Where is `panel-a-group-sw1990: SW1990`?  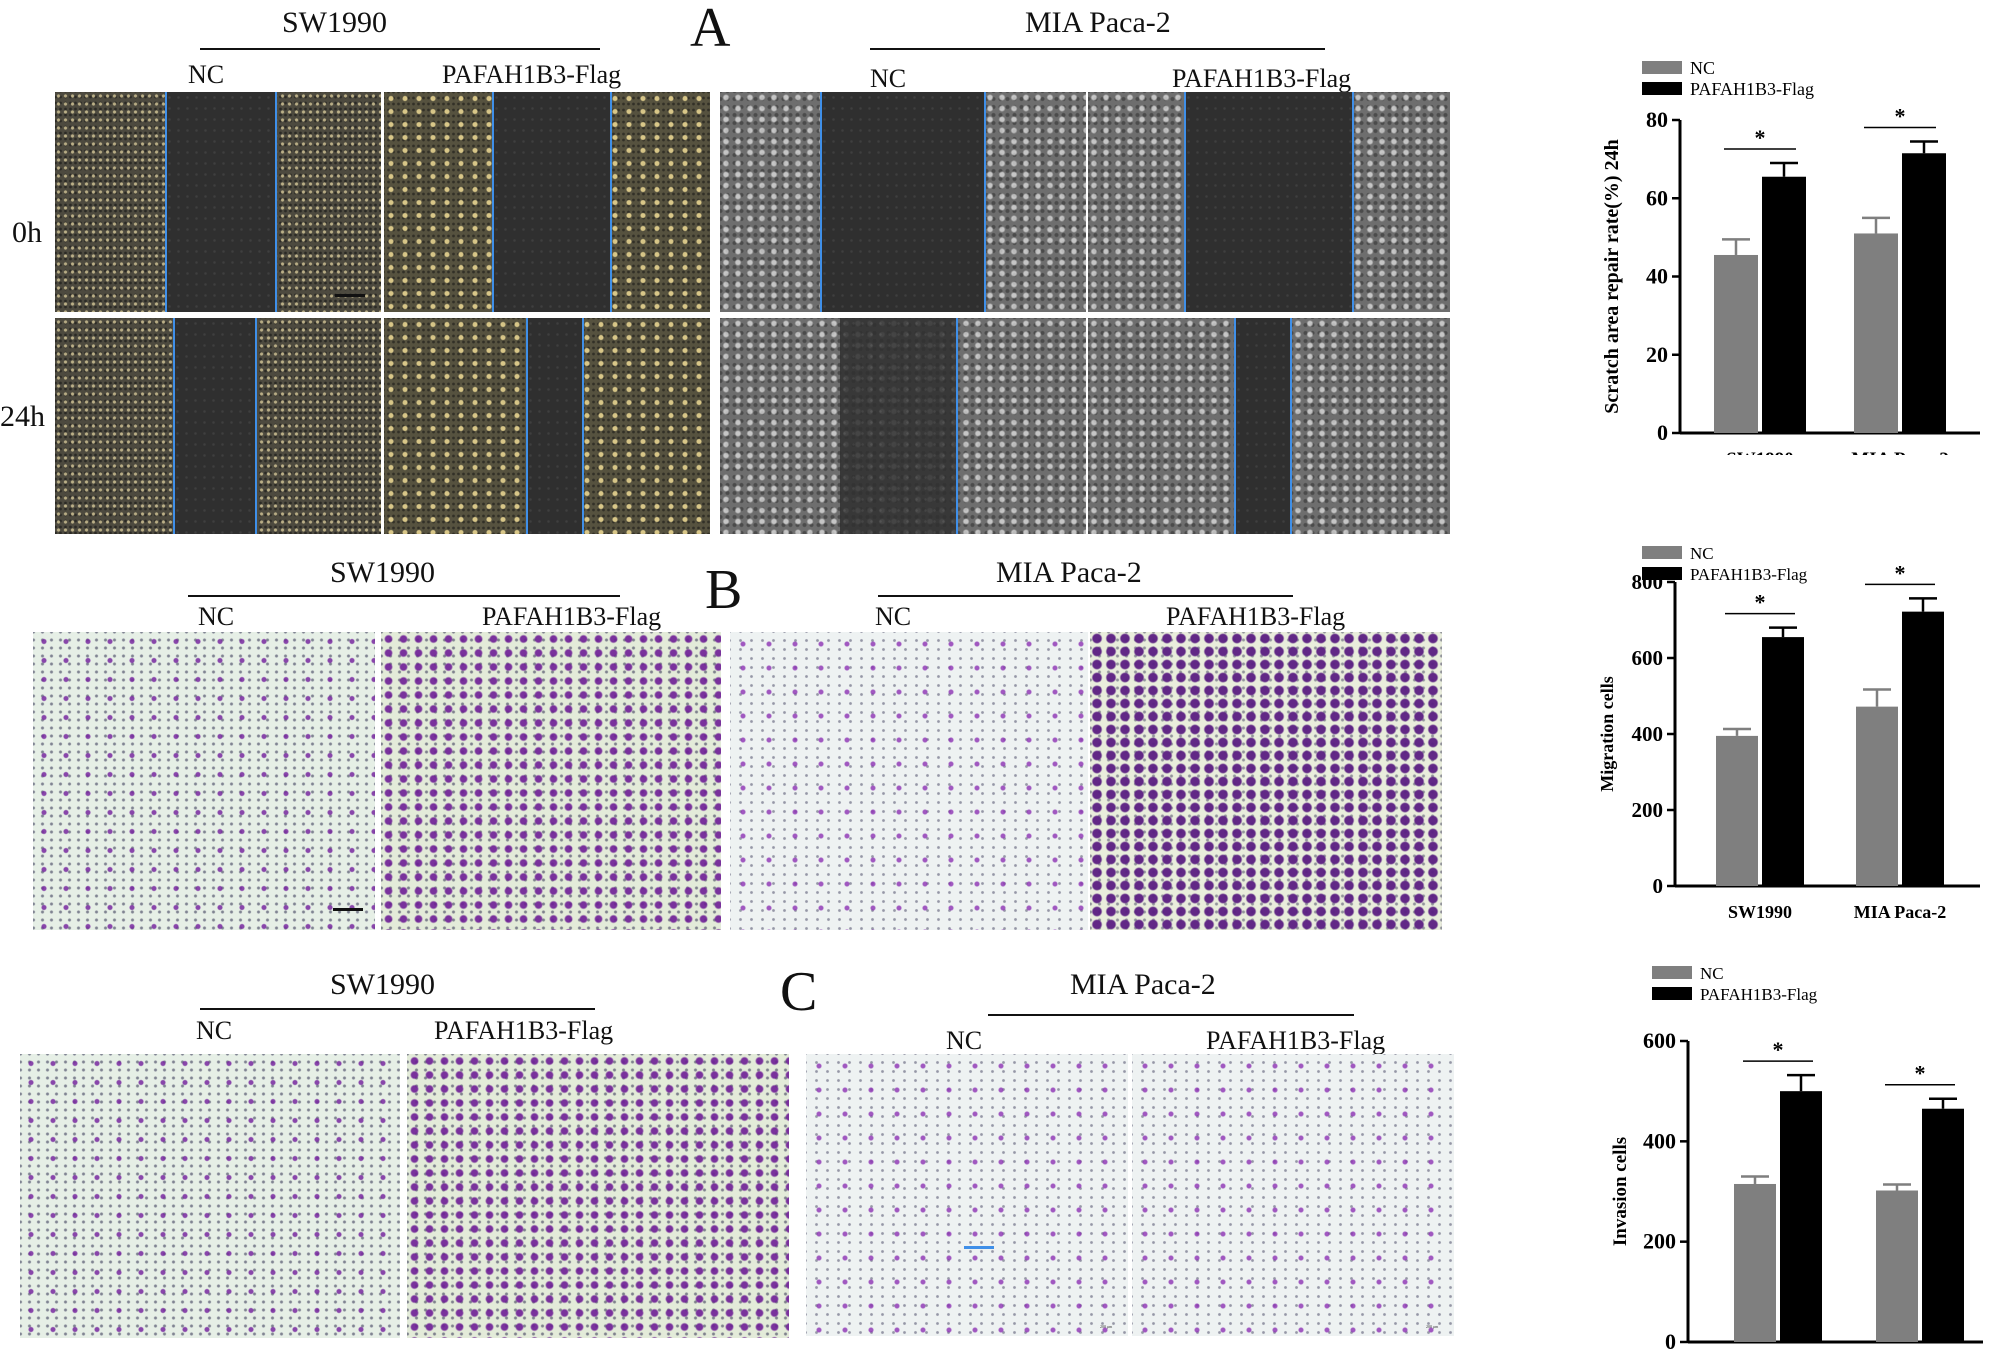 panel-a-group-sw1990: SW1990 is located at coordinates (334, 22).